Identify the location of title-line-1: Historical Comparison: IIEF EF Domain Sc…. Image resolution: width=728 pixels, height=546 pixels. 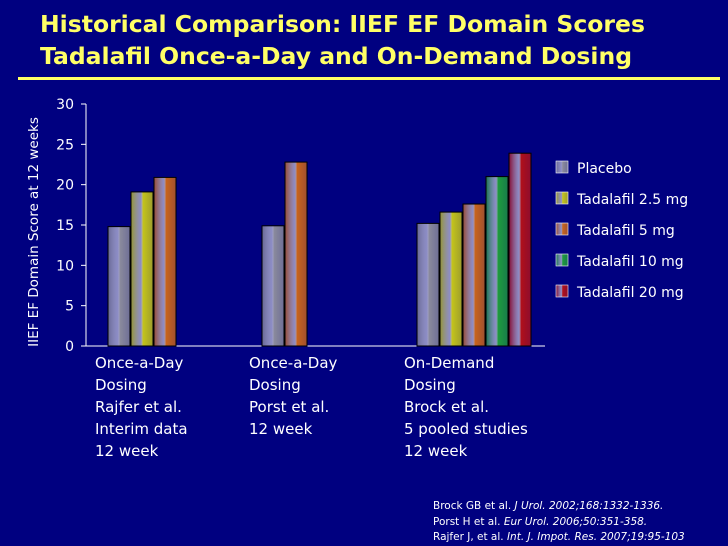
(342, 24).